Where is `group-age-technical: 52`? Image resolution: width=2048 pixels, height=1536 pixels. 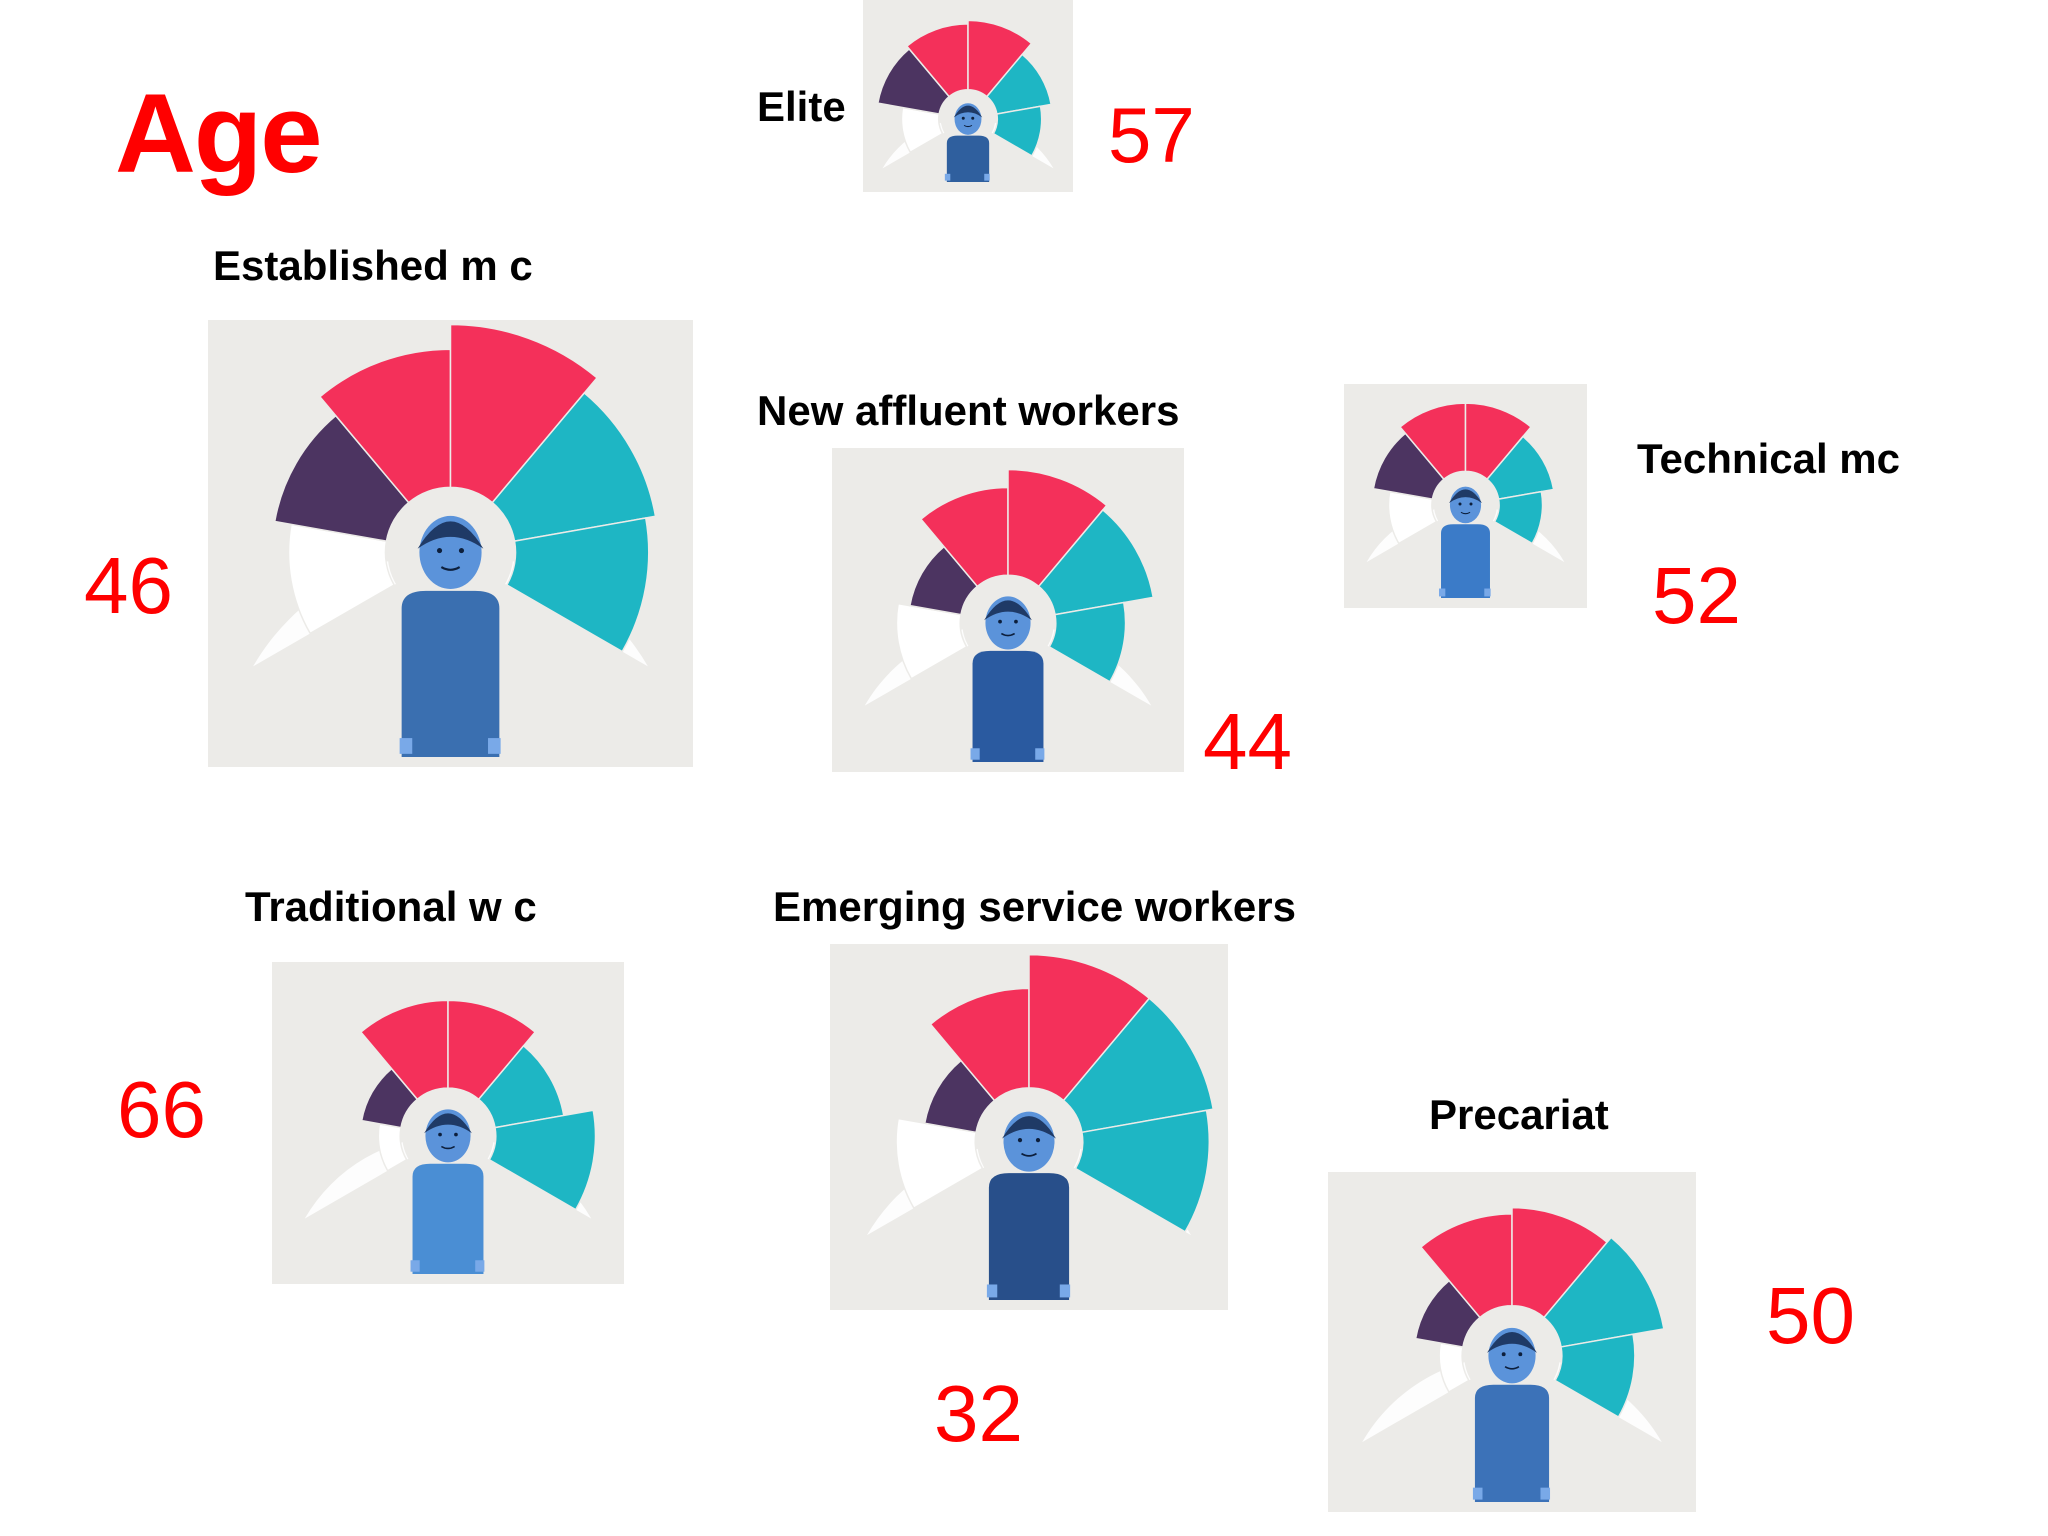 group-age-technical: 52 is located at coordinates (1696, 595).